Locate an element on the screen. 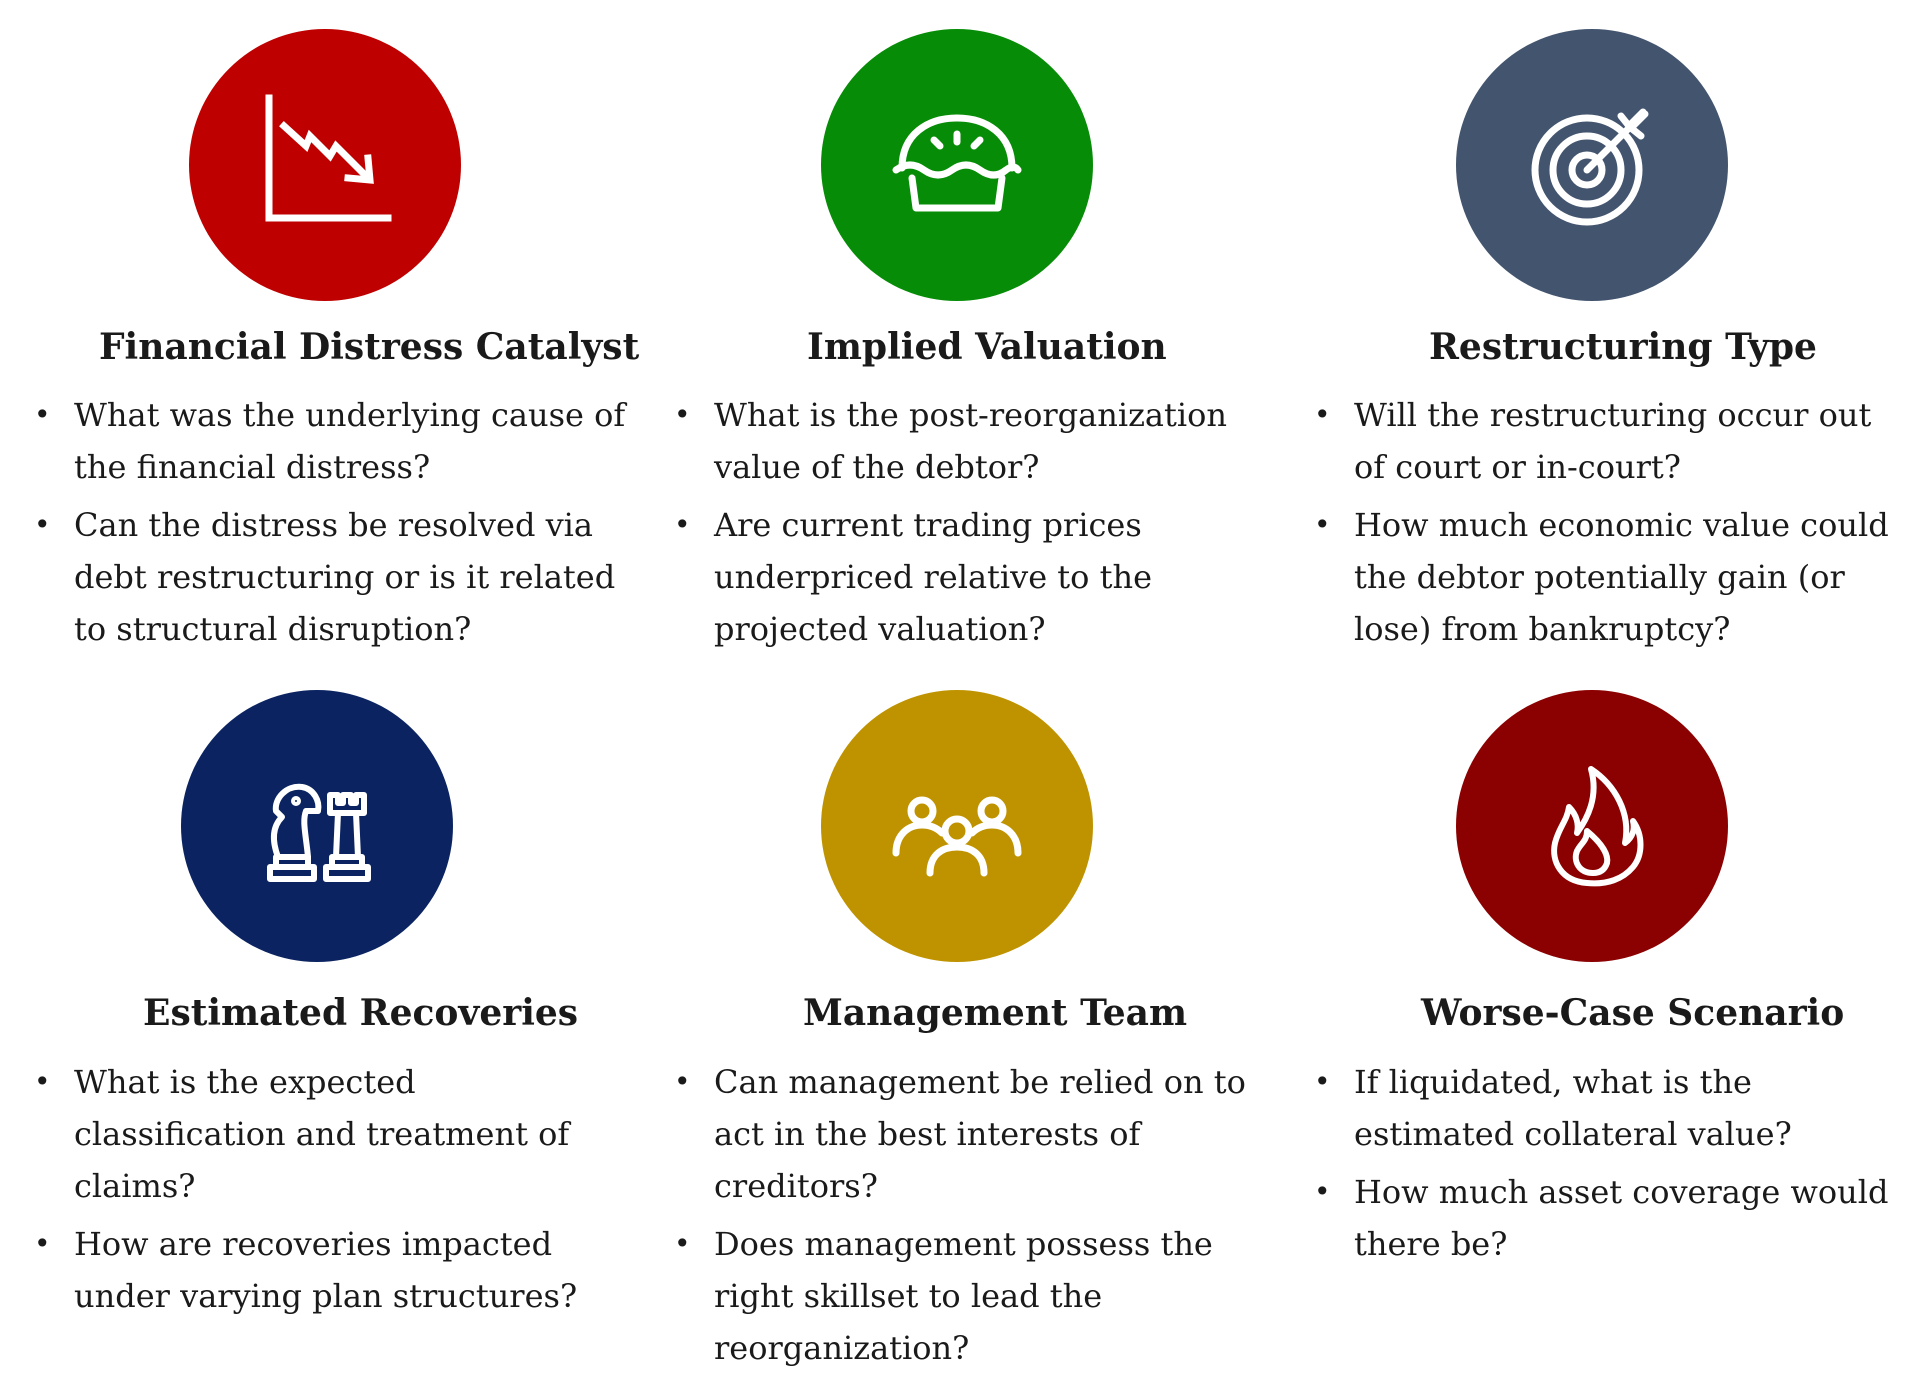 This screenshot has width=1921, height=1380. icon-circle-red is located at coordinates (325, 165).